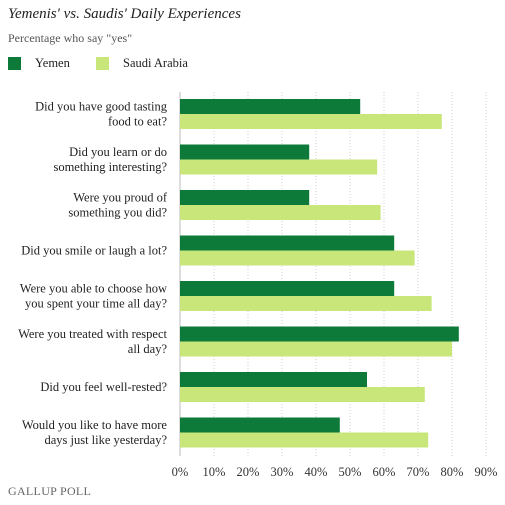 Image resolution: width=505 pixels, height=505 pixels. What do you see at coordinates (92, 341) in the screenshot?
I see `category-label-5: Were you treated with respect all day?` at bounding box center [92, 341].